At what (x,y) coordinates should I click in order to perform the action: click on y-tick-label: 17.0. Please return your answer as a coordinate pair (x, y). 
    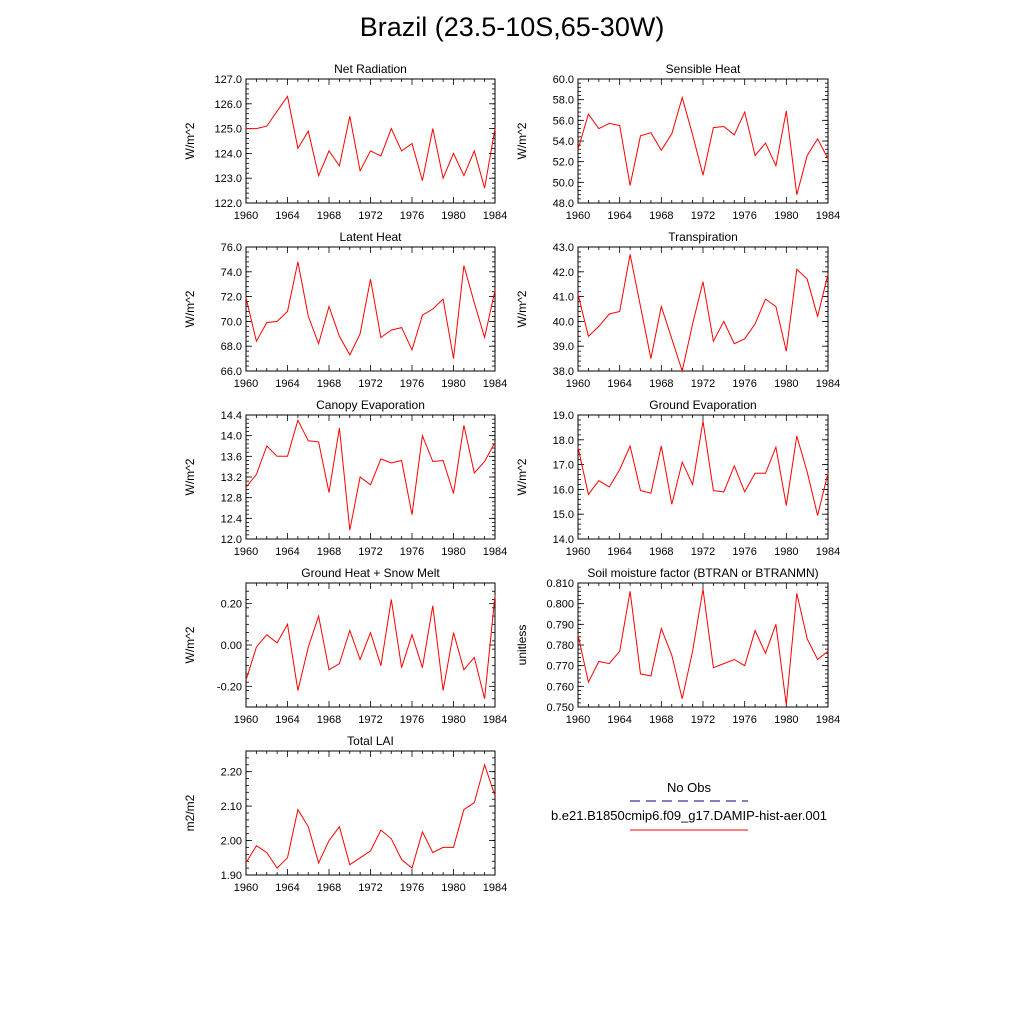
    Looking at the image, I should click on (563, 466).